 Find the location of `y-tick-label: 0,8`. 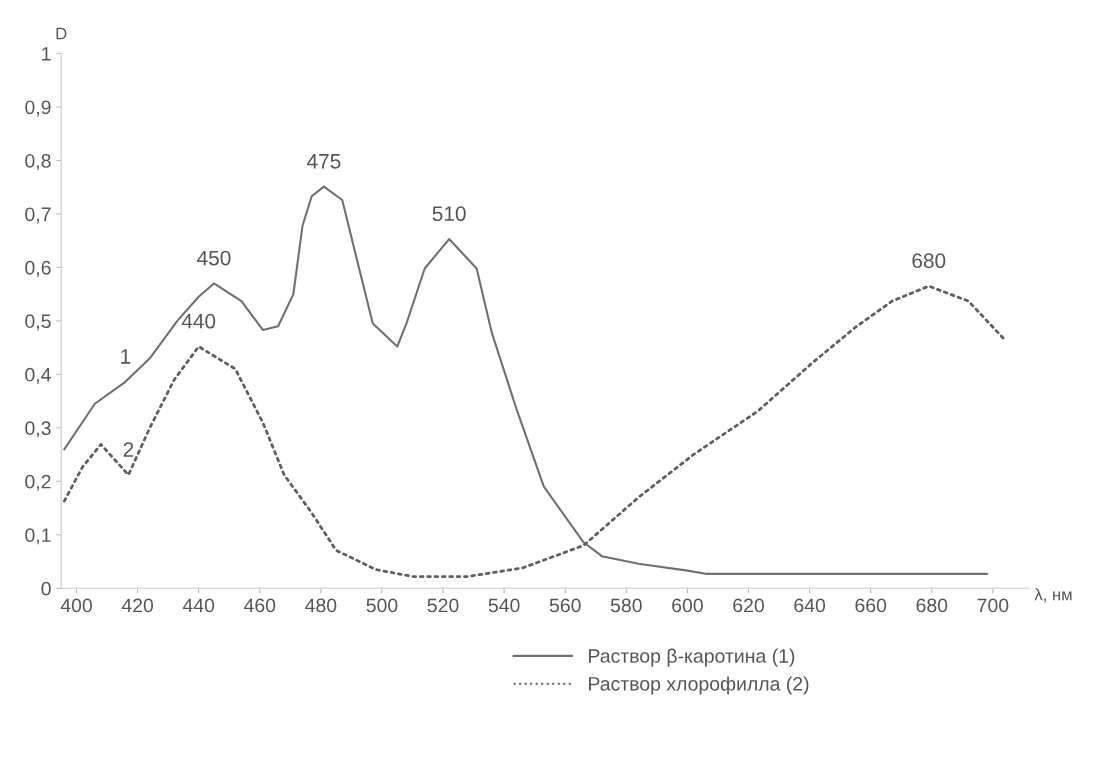

y-tick-label: 0,8 is located at coordinates (38, 161).